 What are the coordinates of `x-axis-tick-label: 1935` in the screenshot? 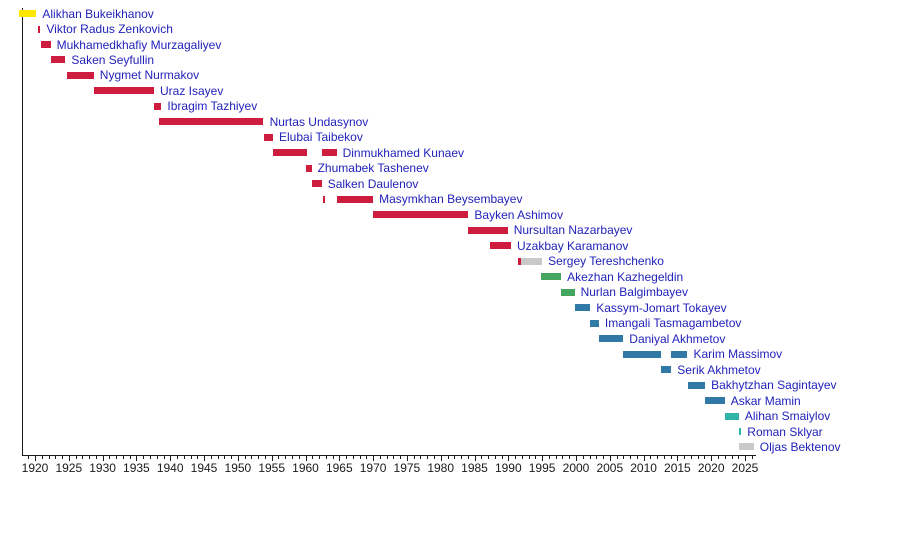 It's located at (136, 468).